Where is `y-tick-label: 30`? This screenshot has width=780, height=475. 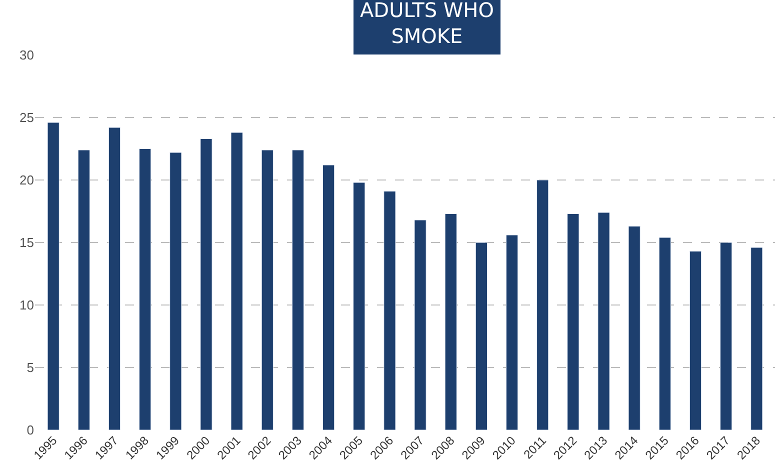 y-tick-label: 30 is located at coordinates (27, 55).